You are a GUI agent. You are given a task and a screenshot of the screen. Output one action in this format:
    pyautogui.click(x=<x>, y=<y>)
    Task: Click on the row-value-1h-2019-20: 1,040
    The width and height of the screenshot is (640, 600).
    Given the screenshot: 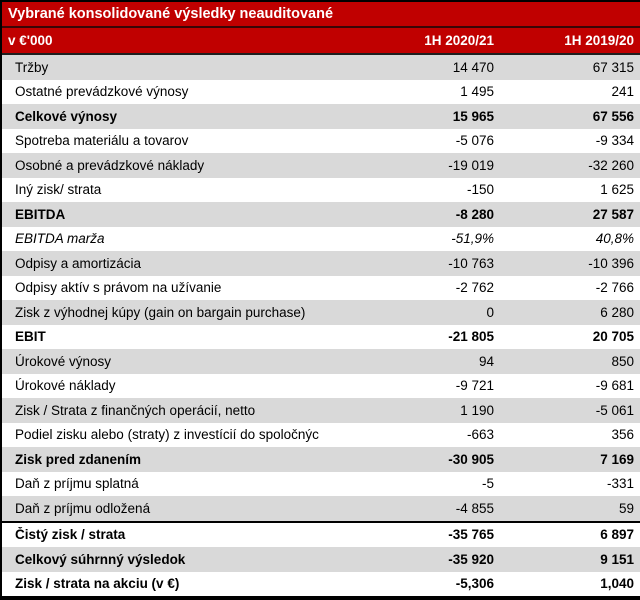 What is the action you would take?
    pyautogui.click(x=617, y=584)
    